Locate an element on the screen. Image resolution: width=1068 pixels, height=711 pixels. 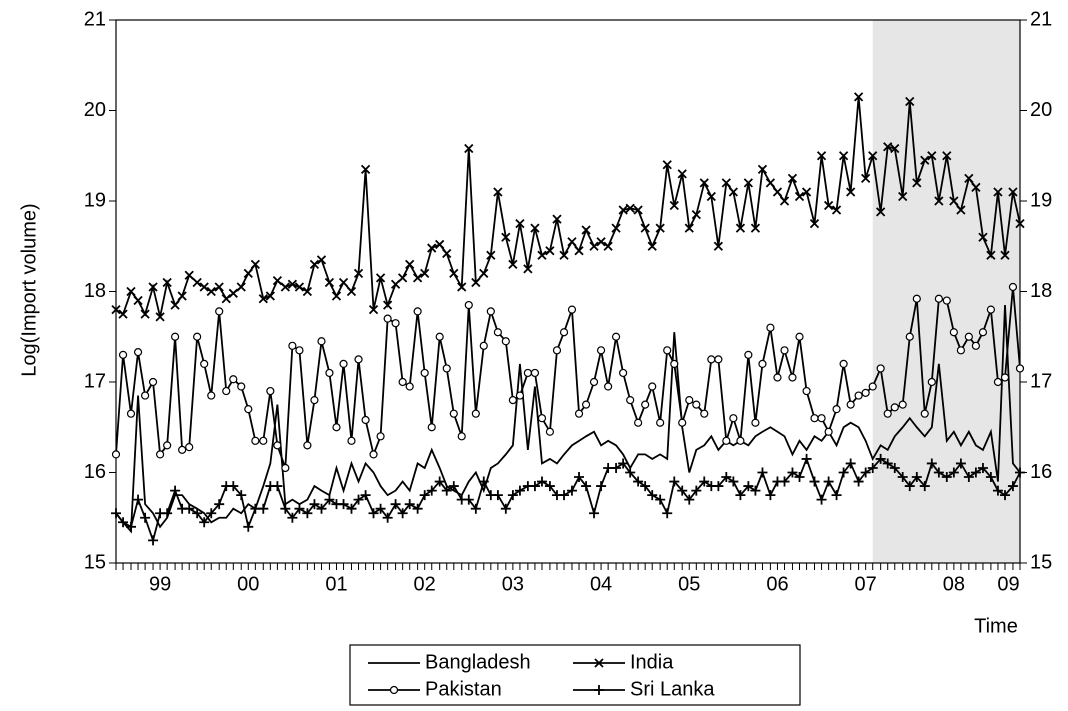
x-tick-label: 06 is located at coordinates (777, 584).